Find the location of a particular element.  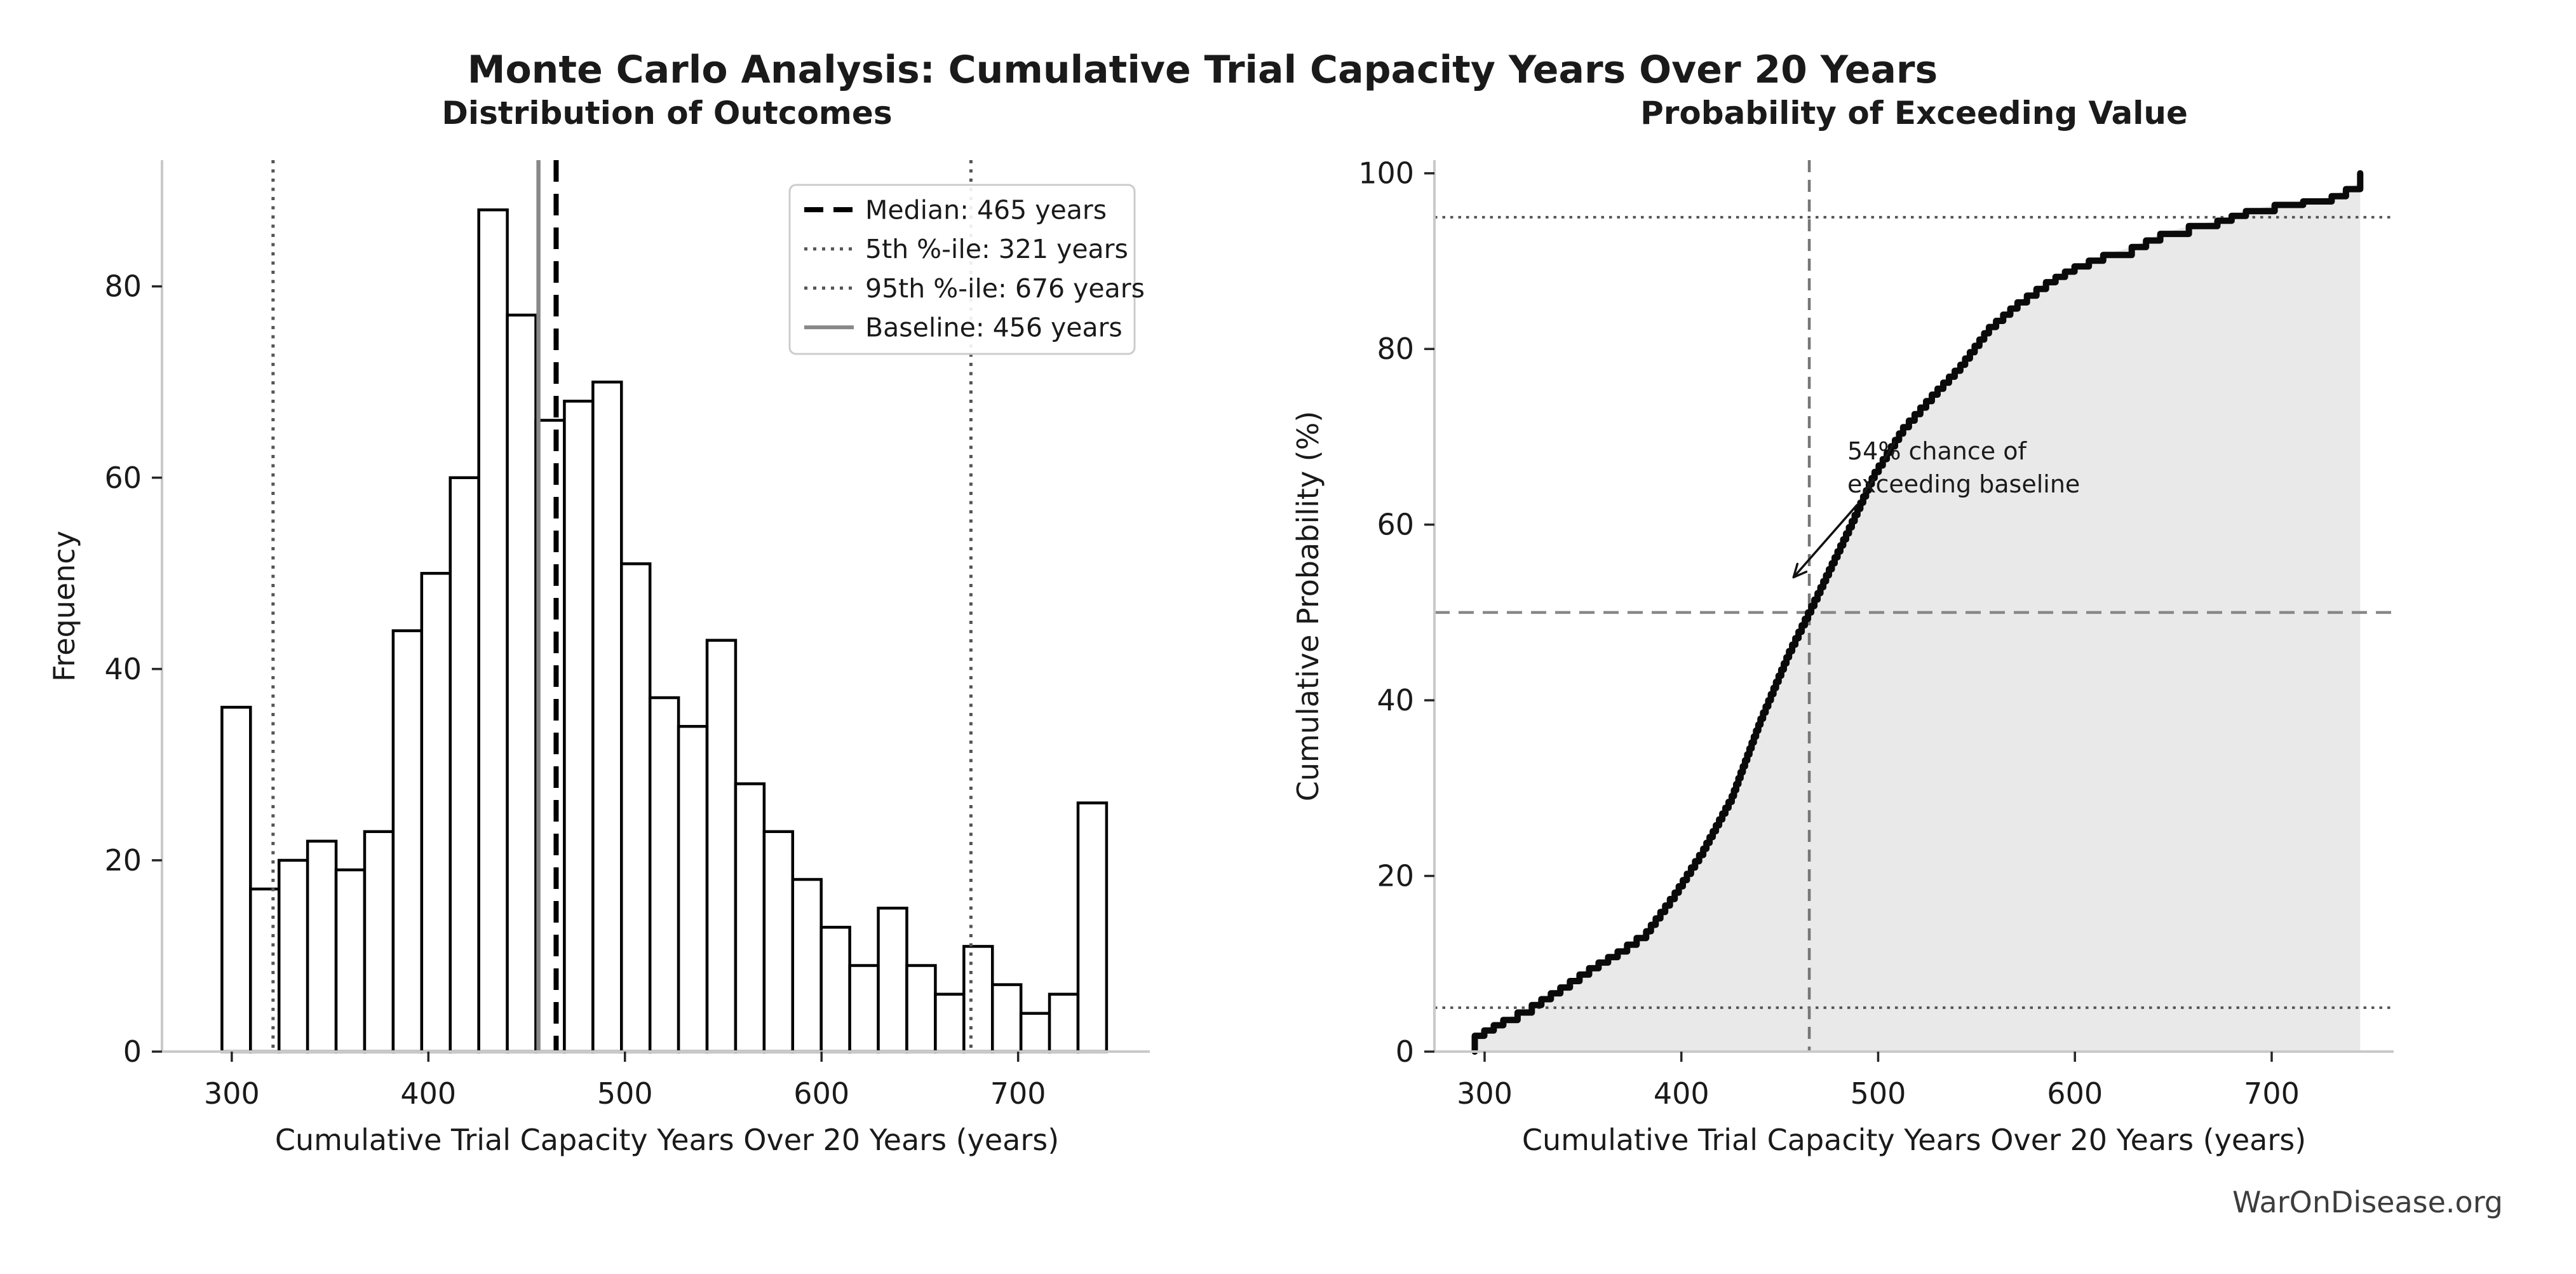

annotation-arrow-icon is located at coordinates (1825, 541).